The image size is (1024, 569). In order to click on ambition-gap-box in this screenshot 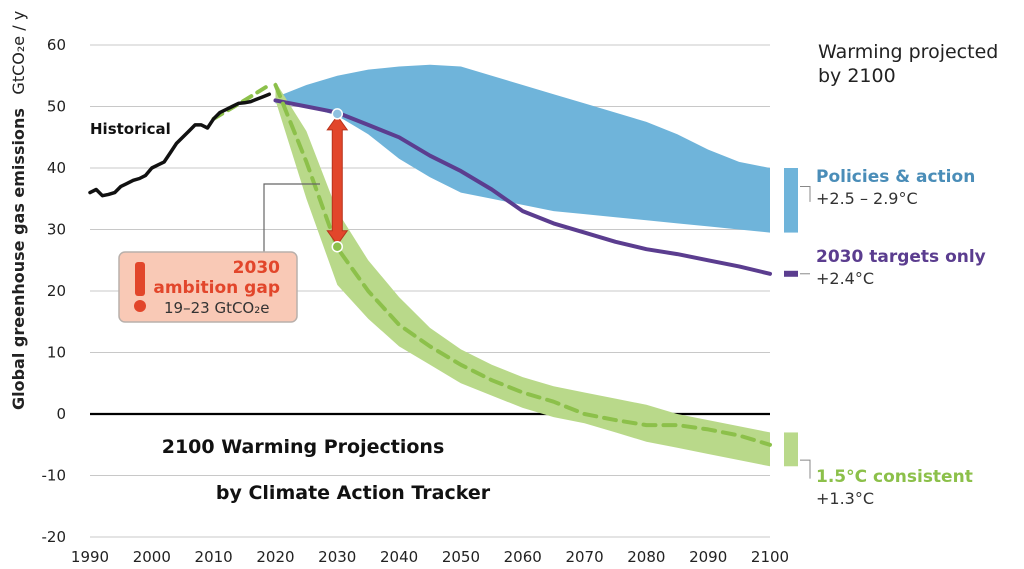, I will do `click(208, 287)`.